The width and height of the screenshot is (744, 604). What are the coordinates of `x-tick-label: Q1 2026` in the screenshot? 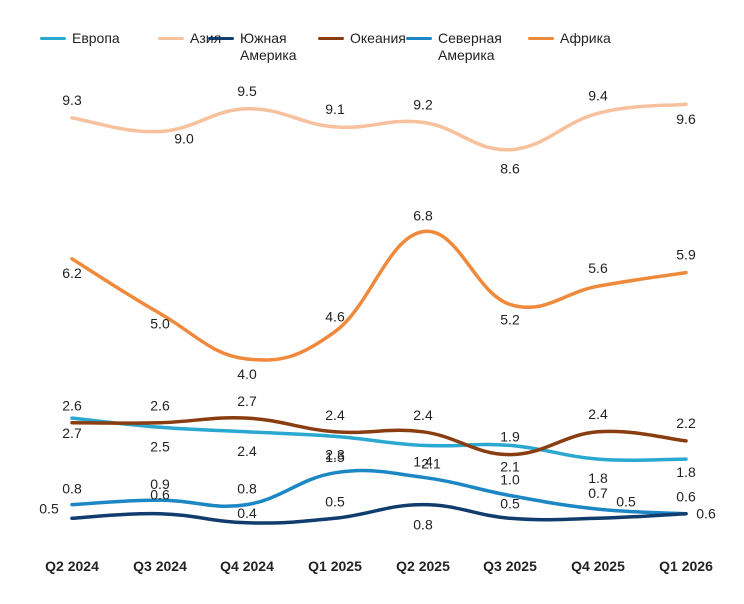 It's located at (686, 566).